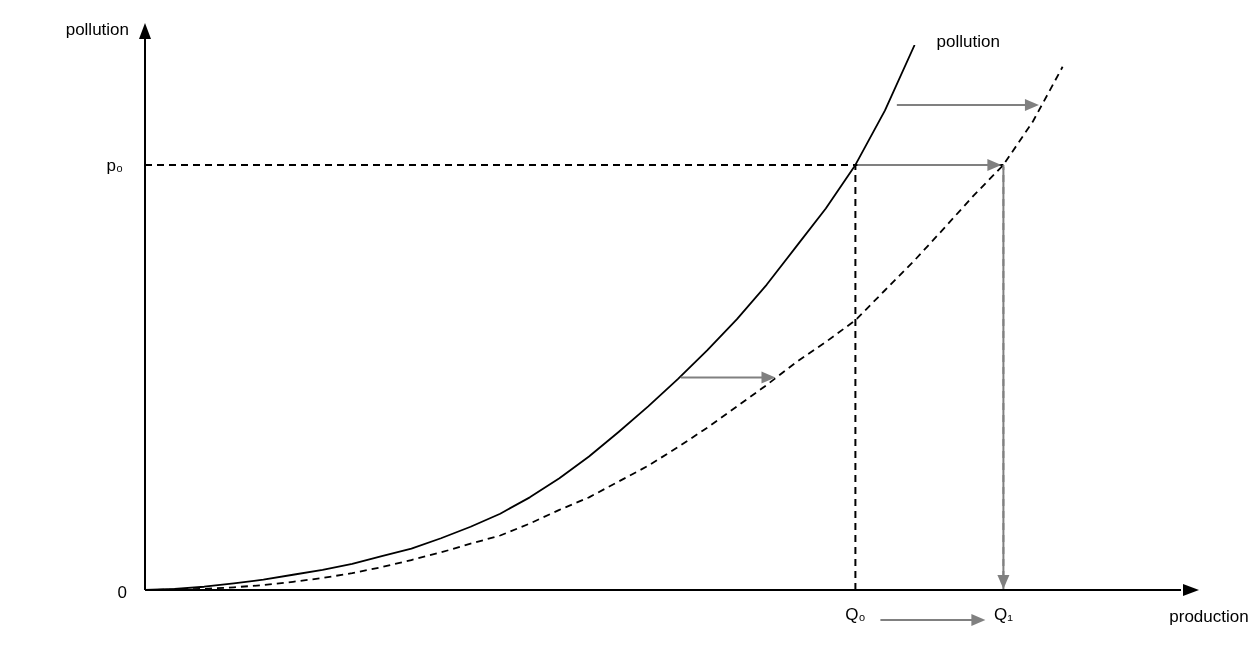  I want to click on ref-line-label: p₀, so click(114, 165).